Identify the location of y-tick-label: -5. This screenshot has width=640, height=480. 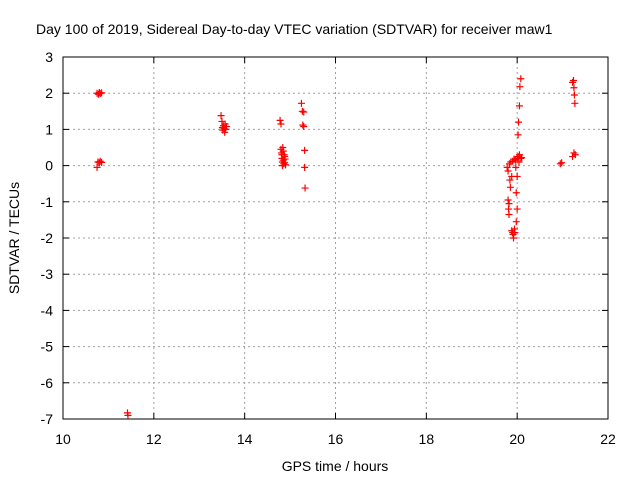
(47, 347).